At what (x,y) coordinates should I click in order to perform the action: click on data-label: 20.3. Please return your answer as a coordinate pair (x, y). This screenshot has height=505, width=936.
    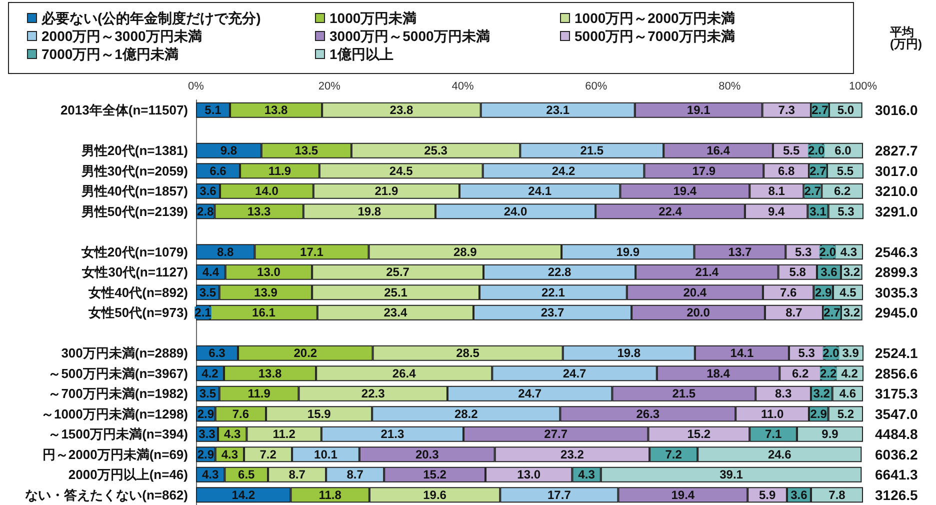
    Looking at the image, I should click on (427, 454).